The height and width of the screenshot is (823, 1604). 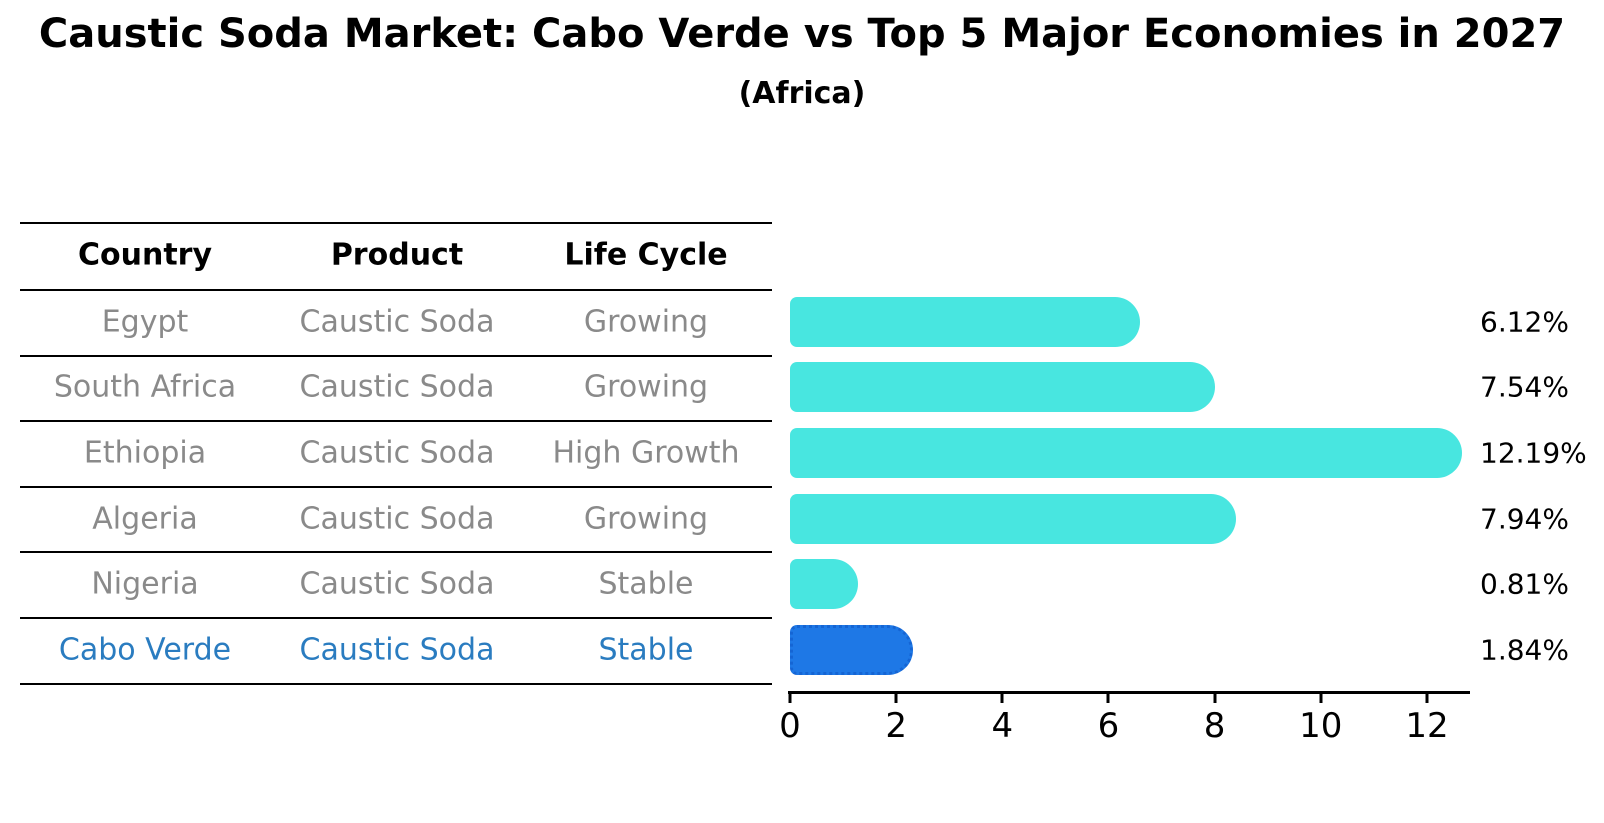 What do you see at coordinates (145, 255) in the screenshot?
I see `table-header-country: Country` at bounding box center [145, 255].